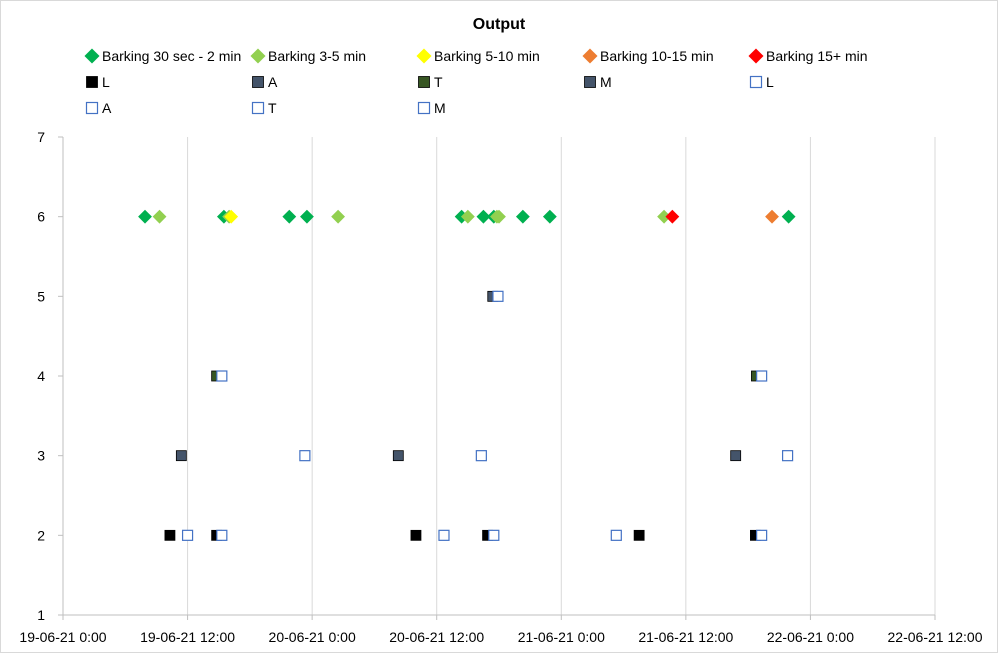 This screenshot has height=653, width=998. I want to click on legend-entry: Barking 3-5 min, so click(308, 56).